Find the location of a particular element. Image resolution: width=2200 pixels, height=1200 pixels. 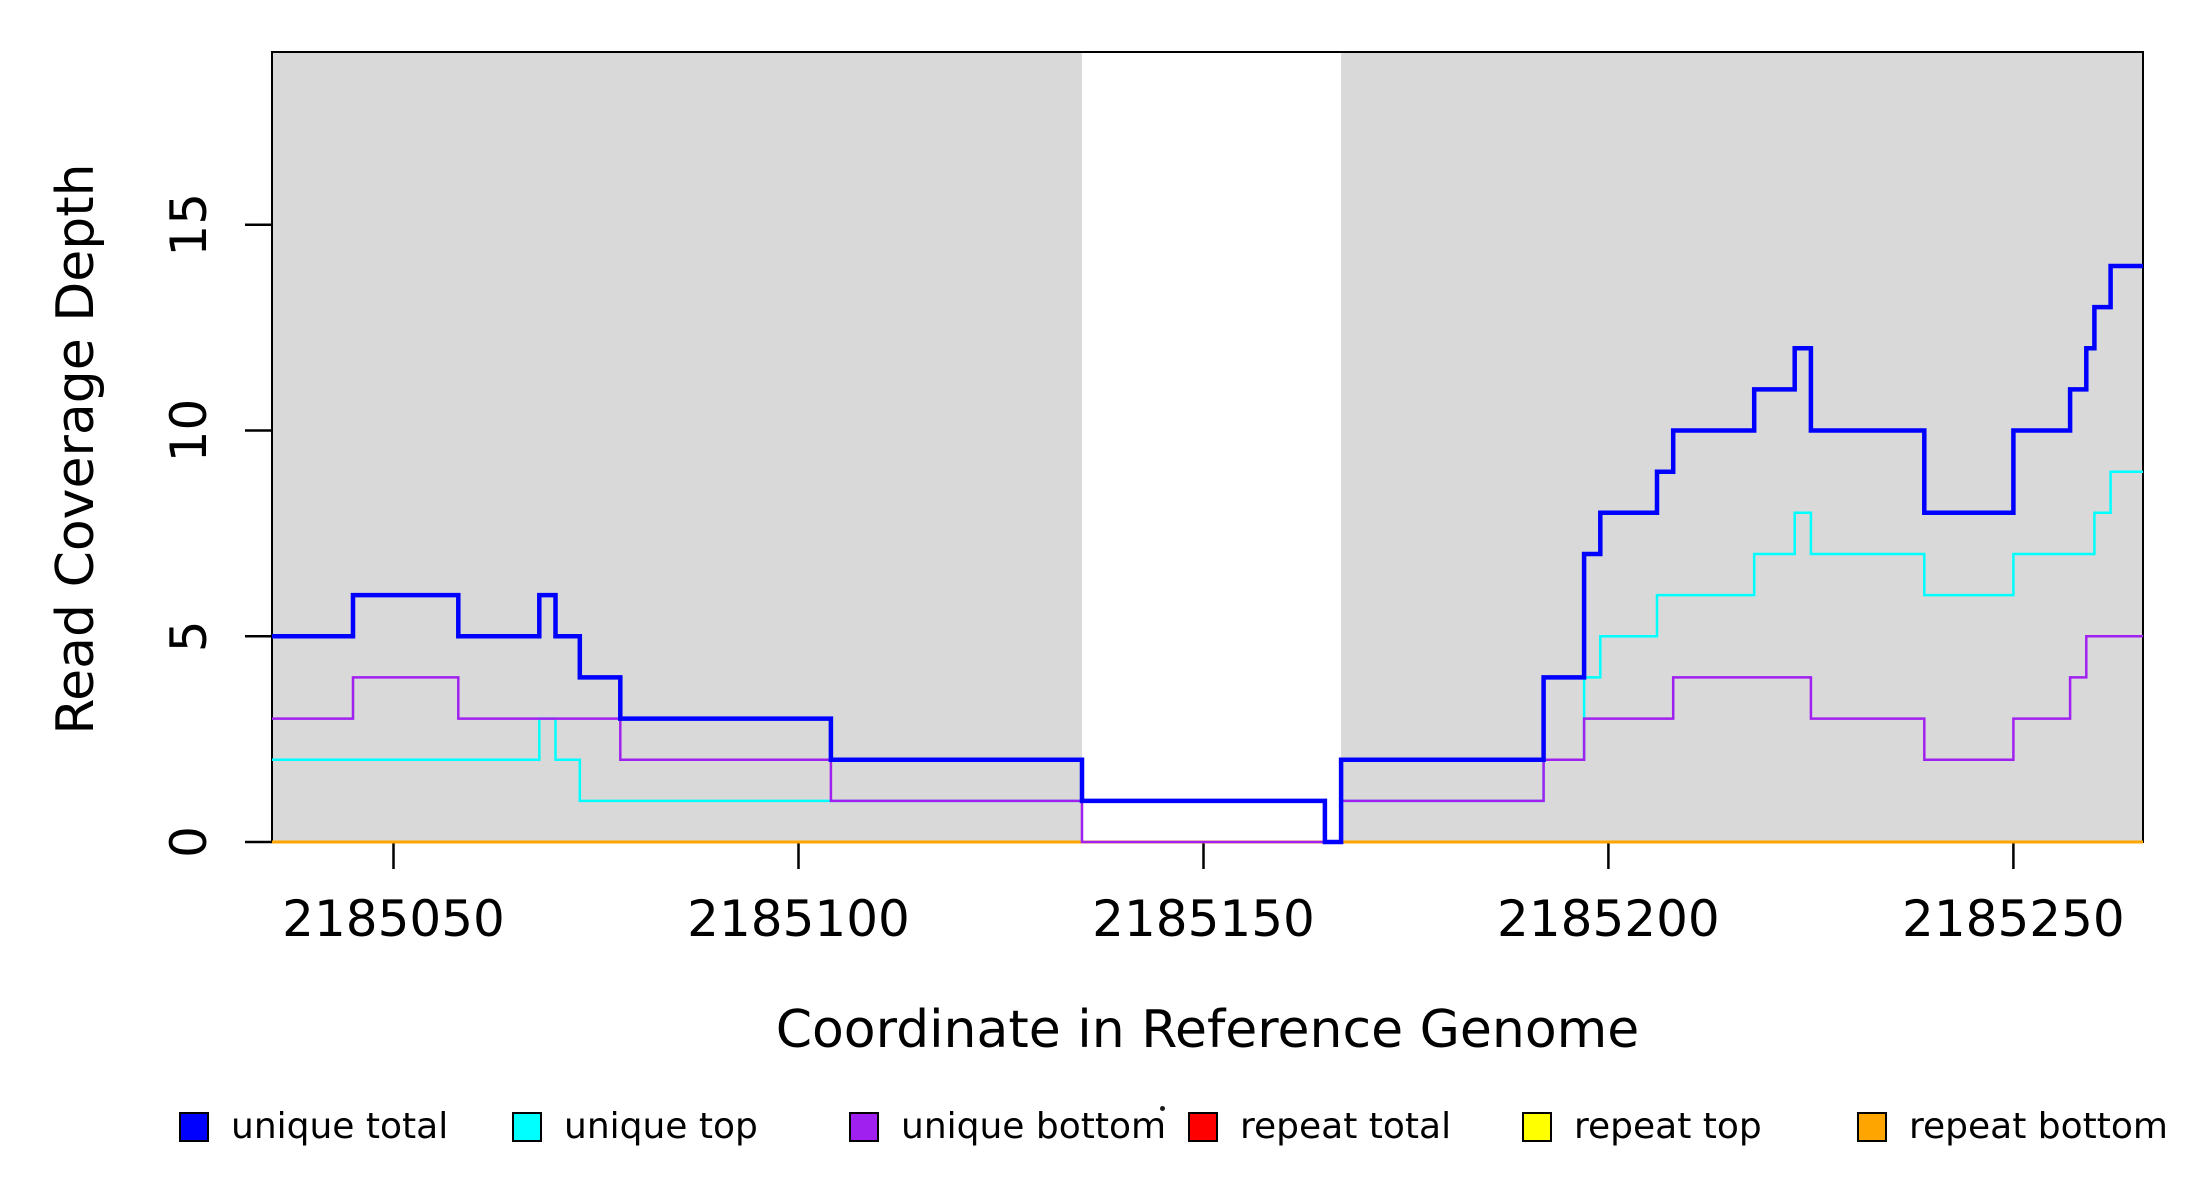

x-axis-tick-label-4: 2185250 is located at coordinates (2013, 919).